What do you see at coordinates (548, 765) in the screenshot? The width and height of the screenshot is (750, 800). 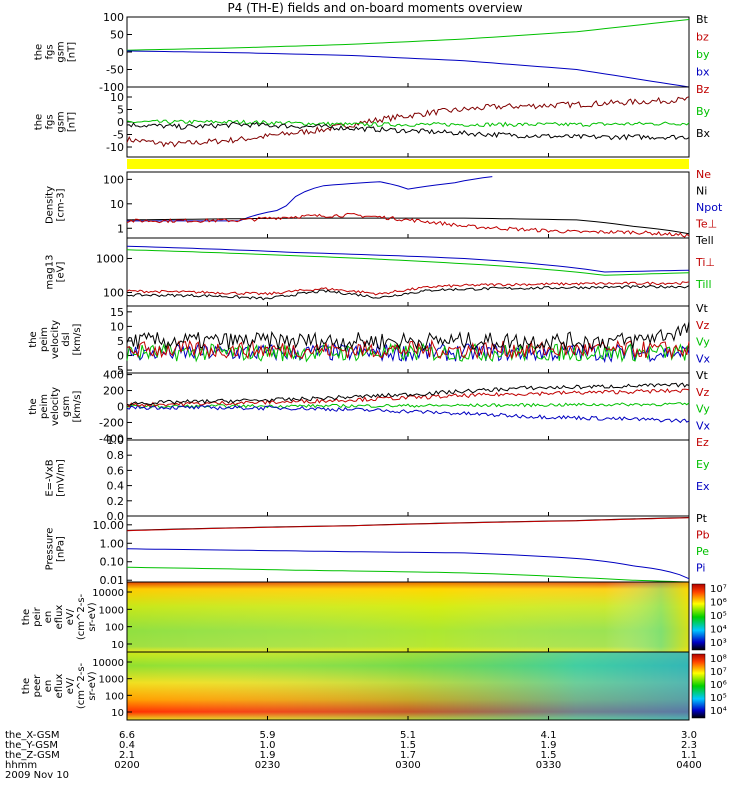 I see `ephemeris-value: 0330` at bounding box center [548, 765].